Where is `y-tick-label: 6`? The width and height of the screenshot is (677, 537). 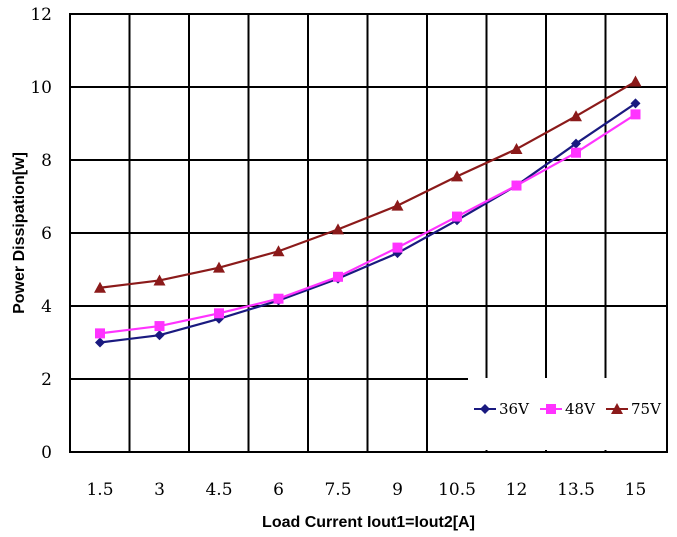
y-tick-label: 6 is located at coordinates (46, 234).